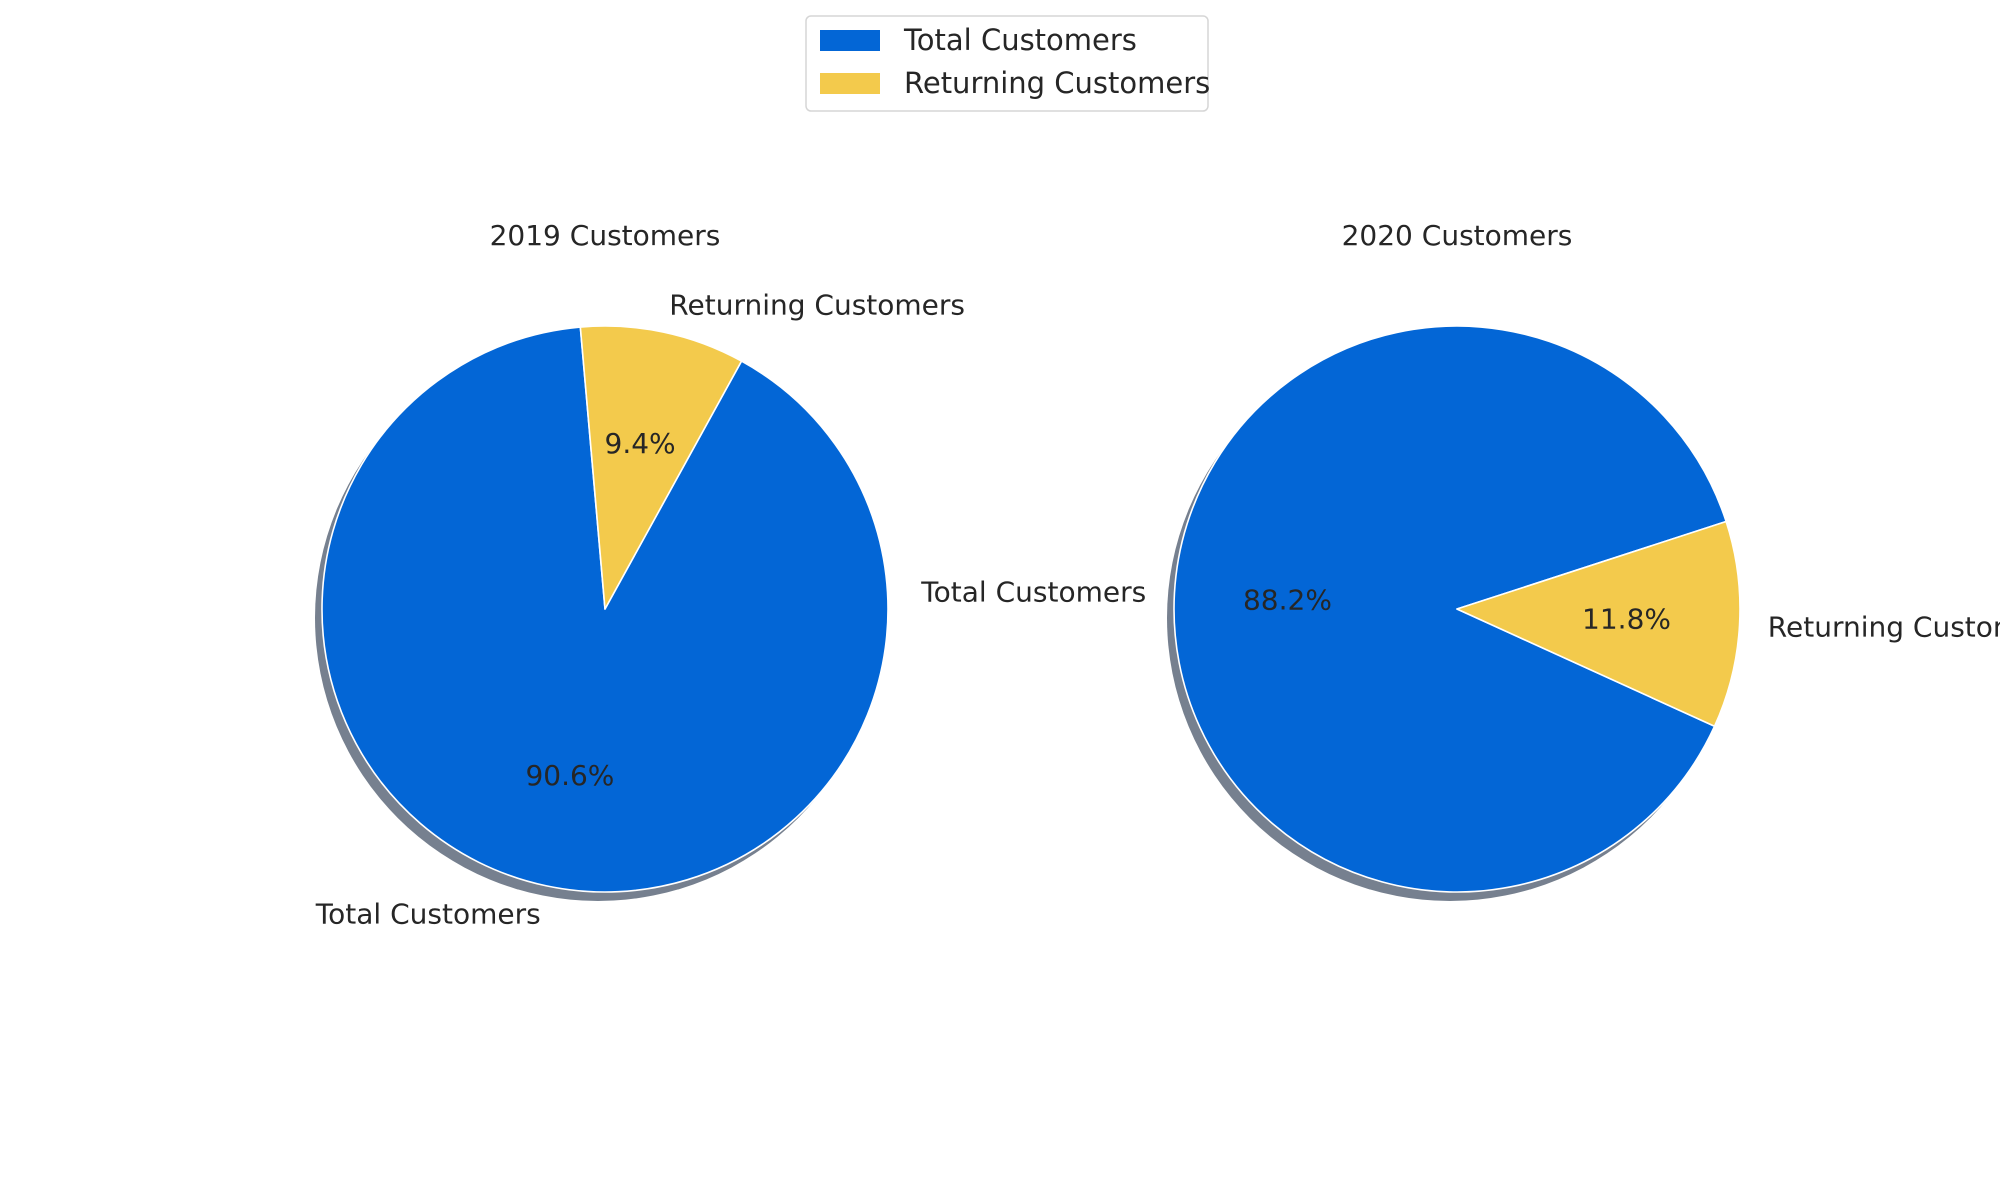 The height and width of the screenshot is (1200, 2000). I want to click on legend-swatch-total, so click(850, 40).